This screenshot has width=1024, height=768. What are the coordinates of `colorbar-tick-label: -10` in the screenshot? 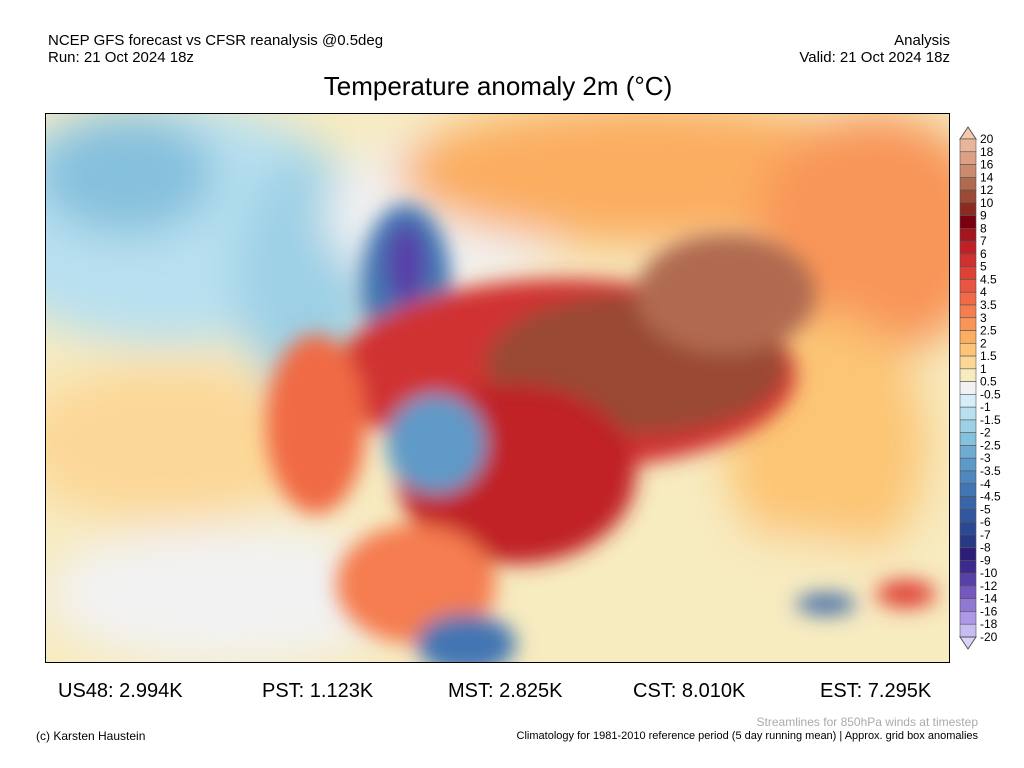 It's located at (989, 573).